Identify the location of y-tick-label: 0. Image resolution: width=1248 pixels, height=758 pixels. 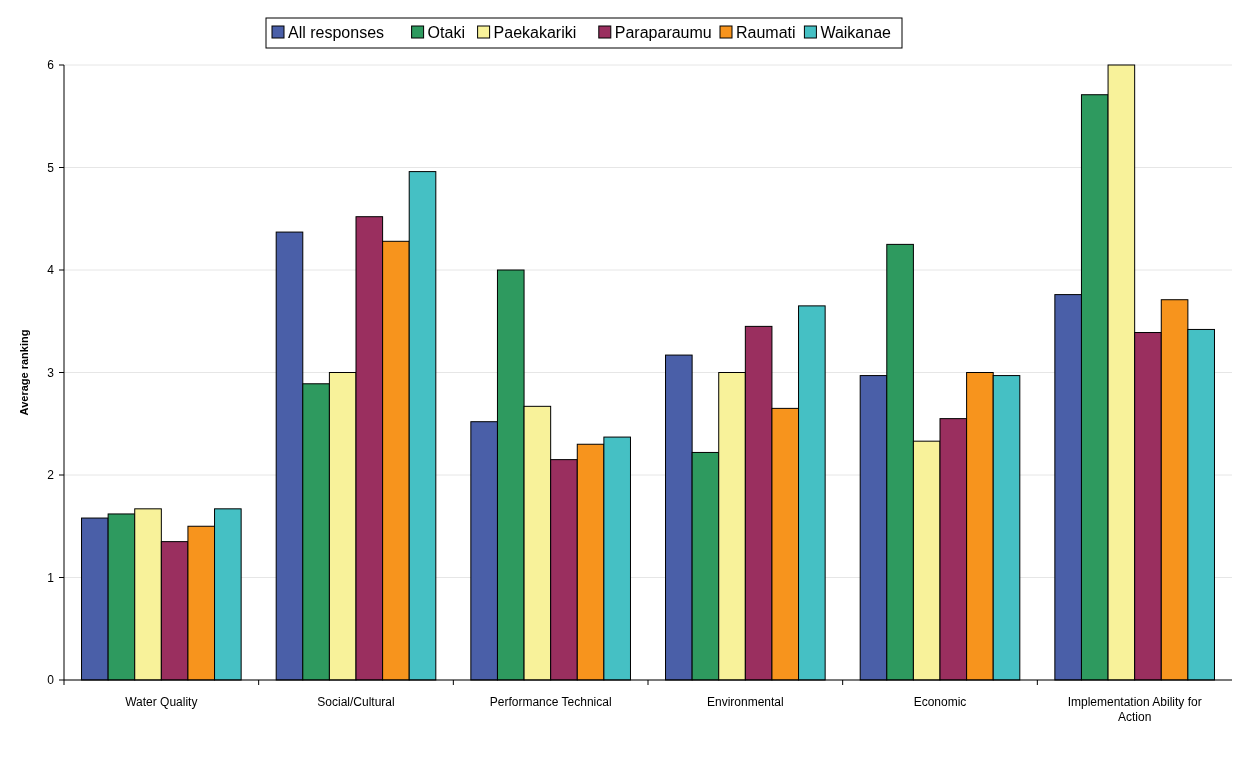
(51, 680).